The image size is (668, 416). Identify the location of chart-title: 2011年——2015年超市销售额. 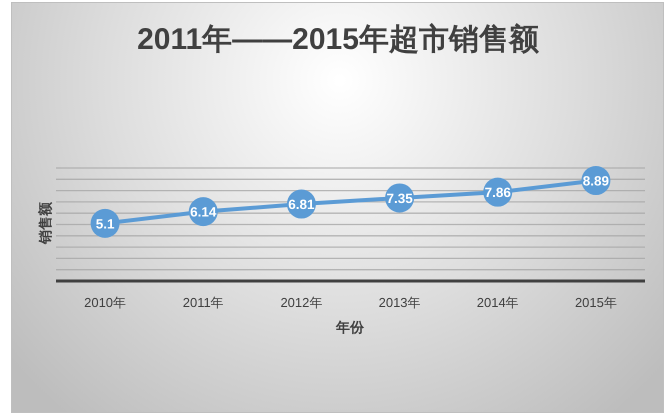
(338, 39).